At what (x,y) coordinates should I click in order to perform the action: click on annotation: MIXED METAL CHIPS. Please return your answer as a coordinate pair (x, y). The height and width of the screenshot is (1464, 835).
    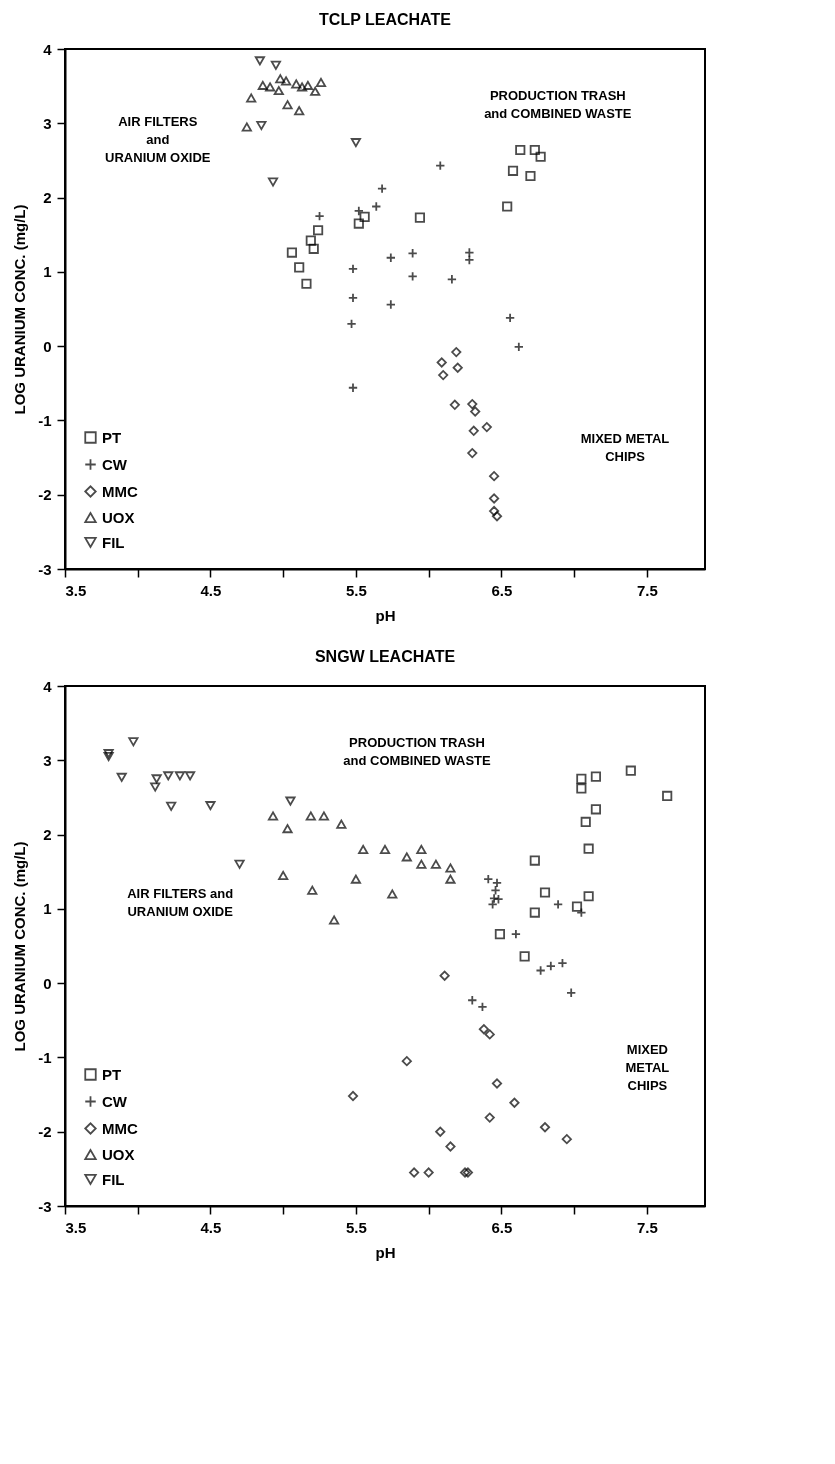
    Looking at the image, I should click on (647, 1067).